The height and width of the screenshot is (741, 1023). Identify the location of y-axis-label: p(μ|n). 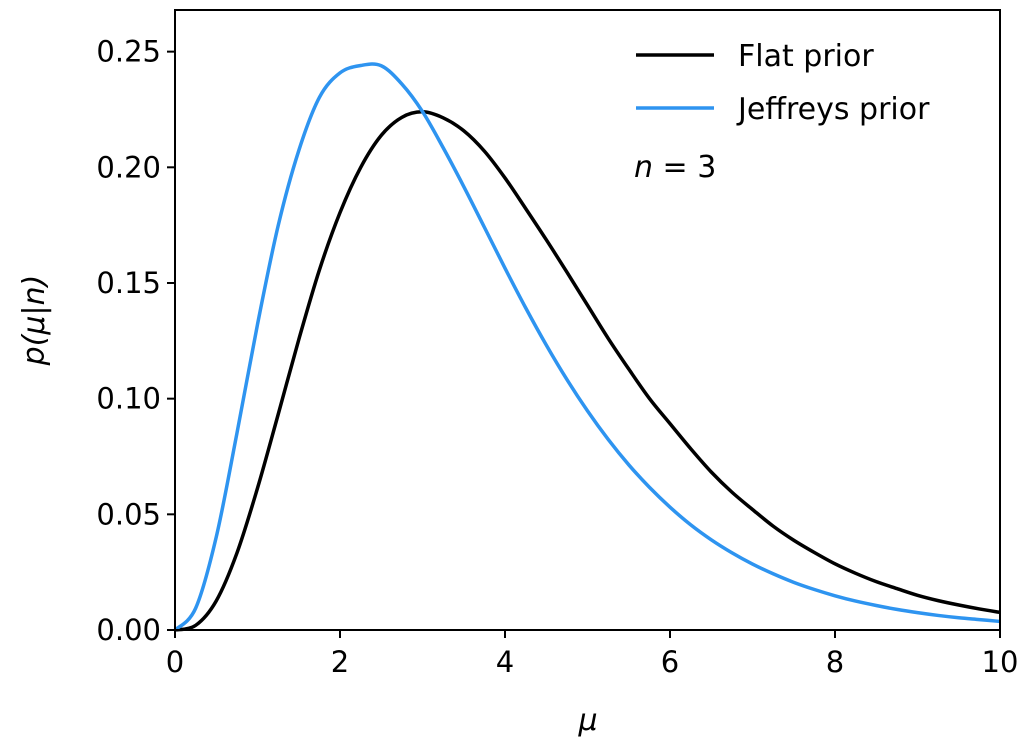
(34, 321).